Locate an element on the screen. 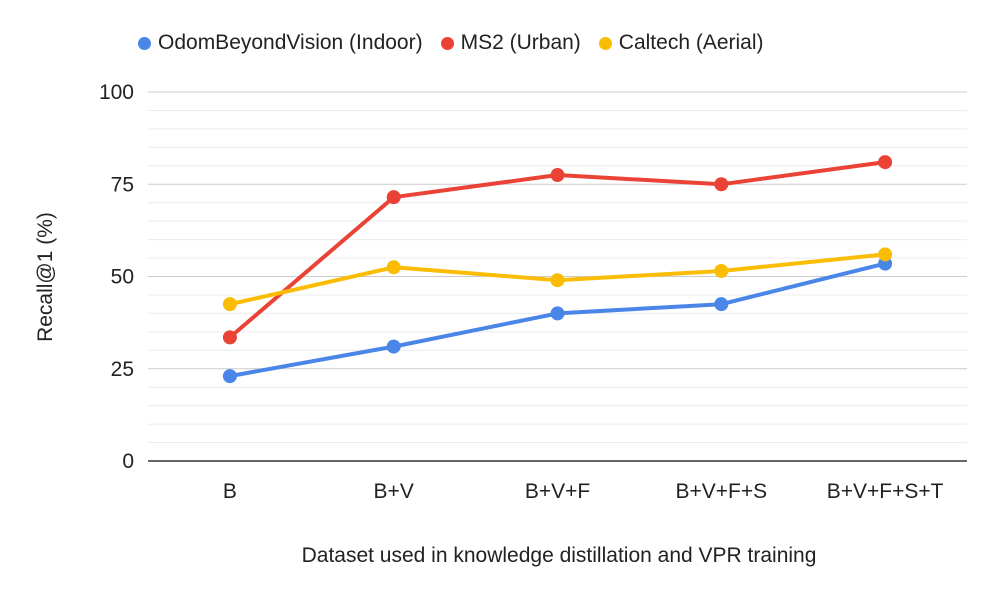 The height and width of the screenshot is (598, 997). x-tick-label: B+V+F+S+T is located at coordinates (885, 491).